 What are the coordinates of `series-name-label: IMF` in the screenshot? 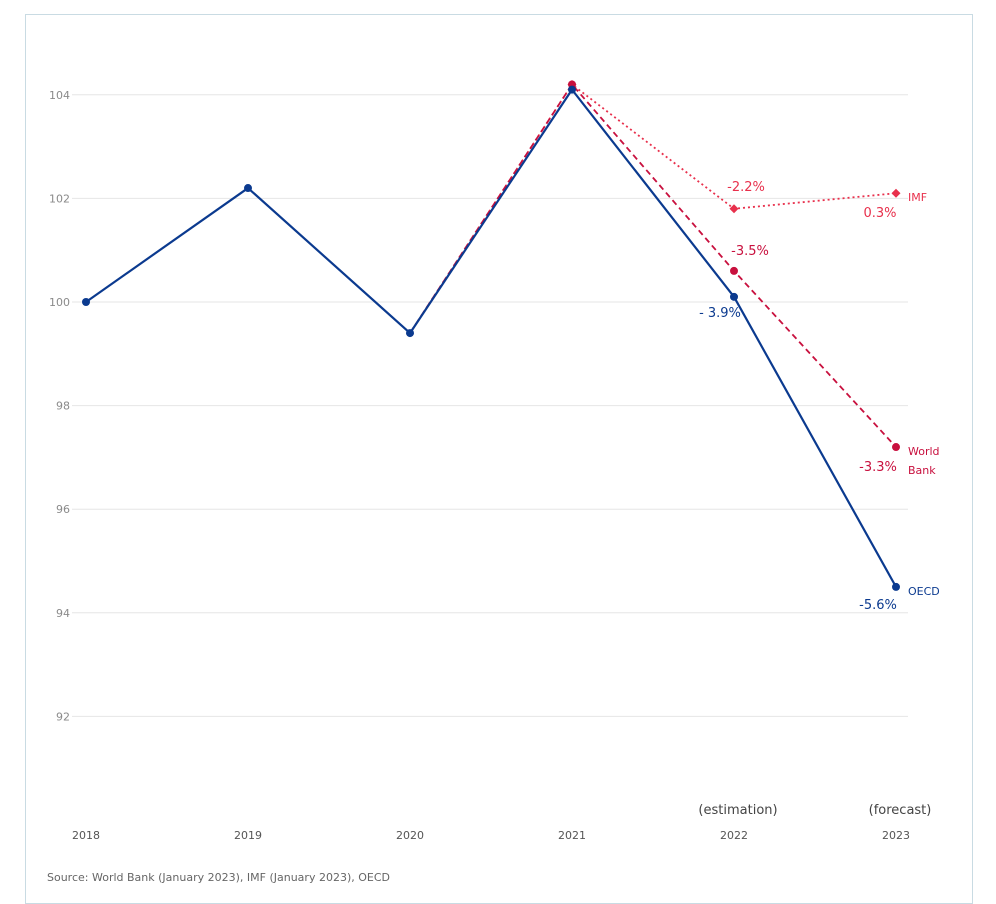 It's located at (917, 197).